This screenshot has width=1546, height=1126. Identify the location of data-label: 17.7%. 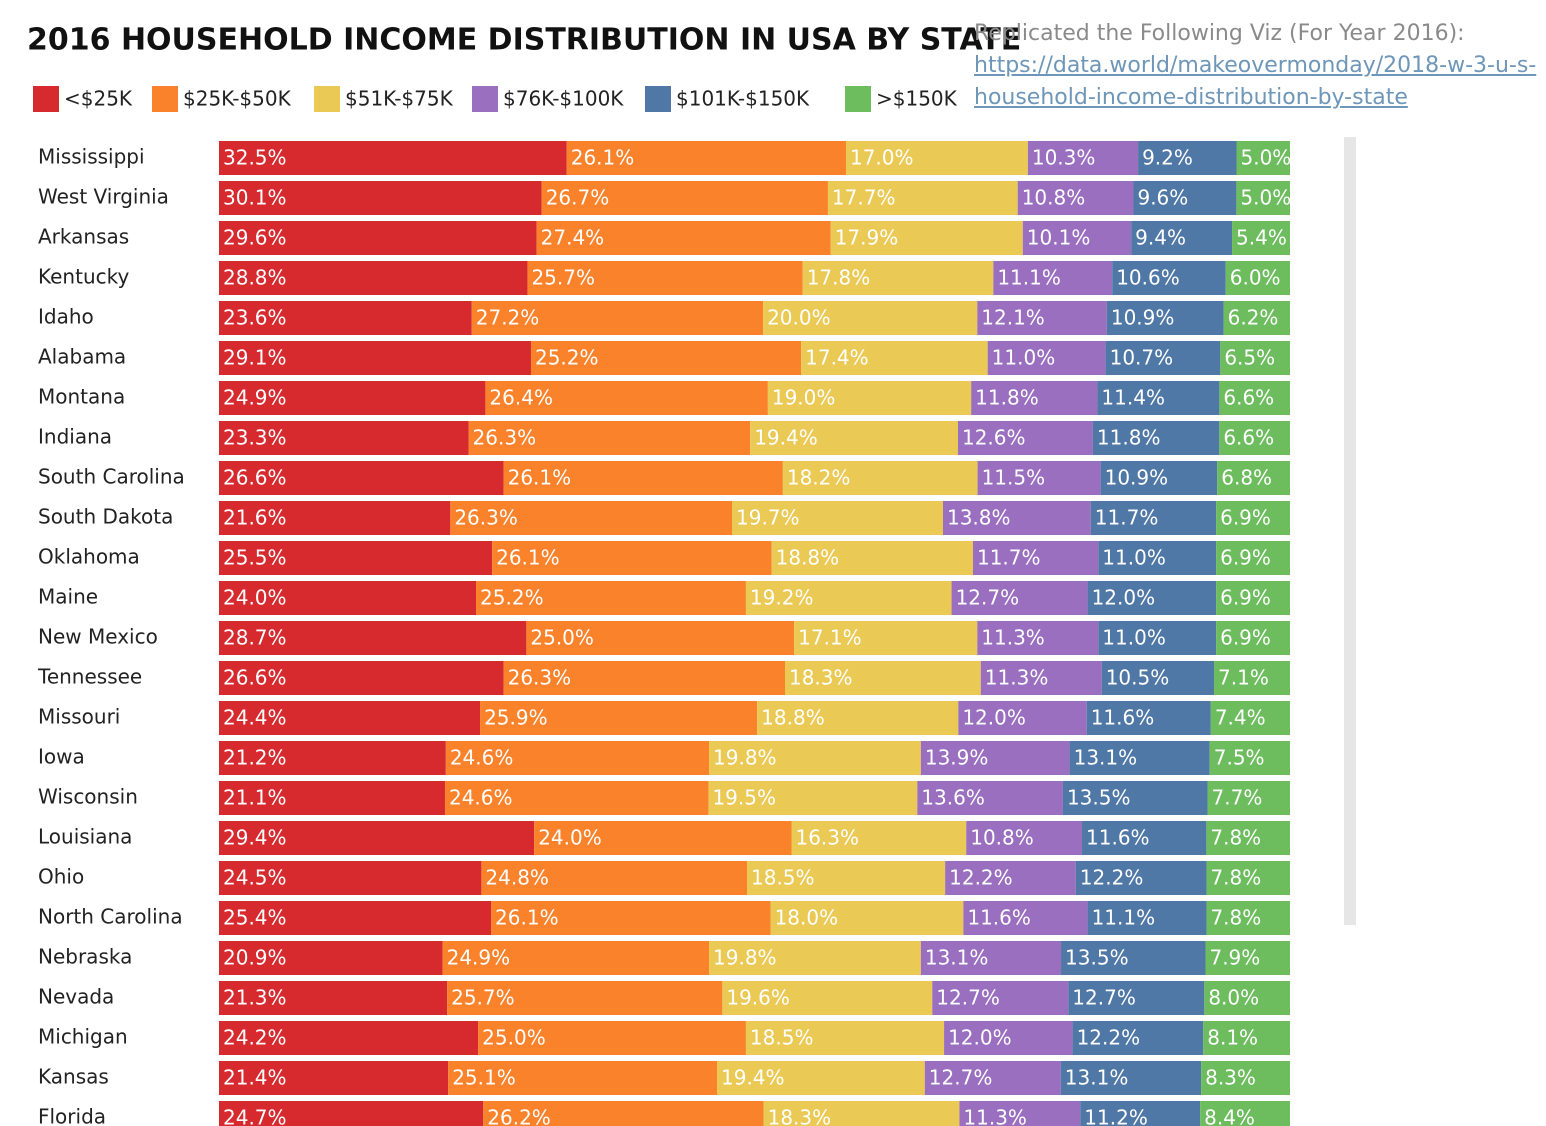
(864, 198).